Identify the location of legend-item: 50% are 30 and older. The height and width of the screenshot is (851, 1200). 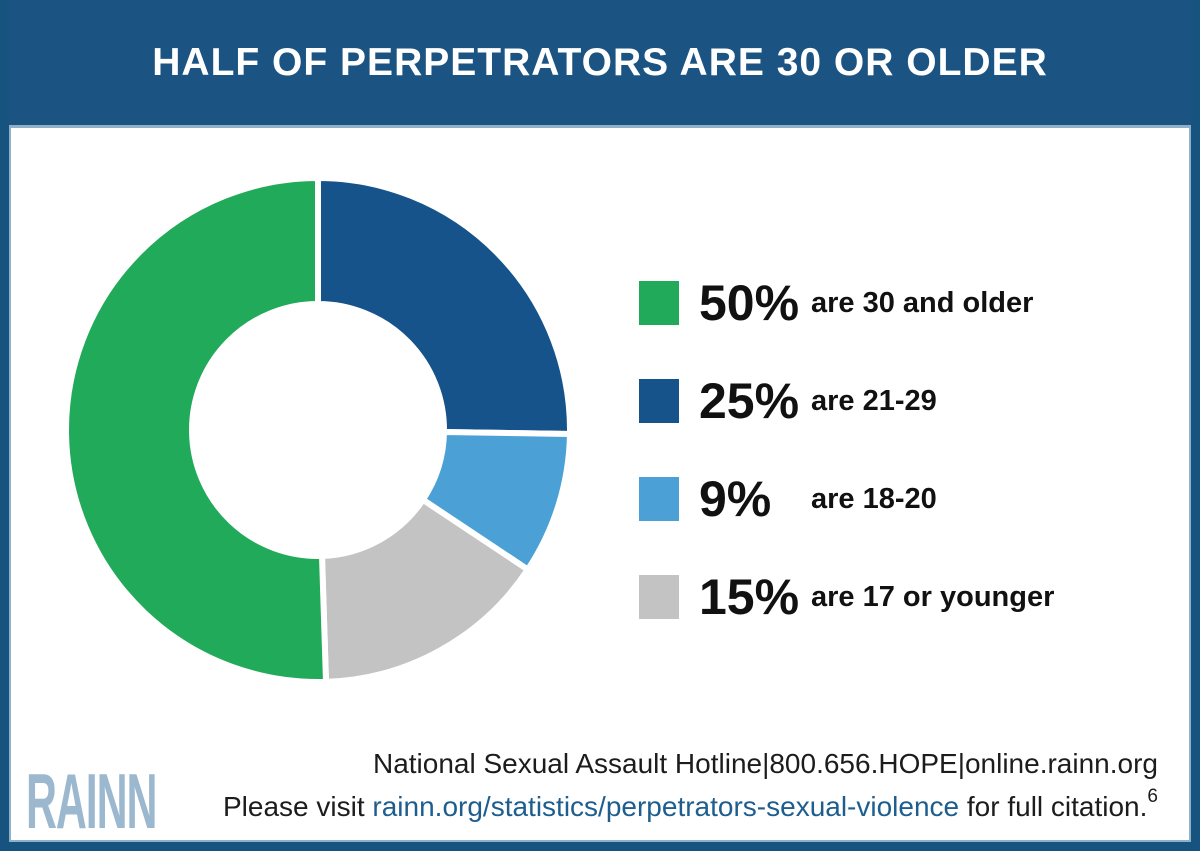
(846, 303).